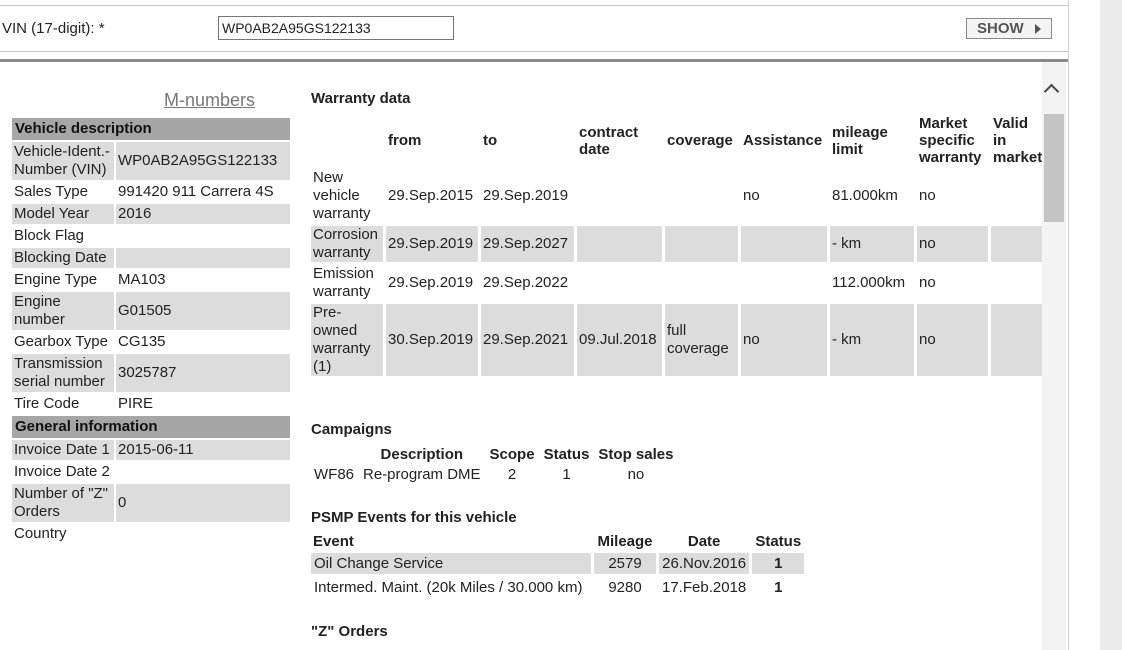 The image size is (1122, 650). What do you see at coordinates (63, 161) in the screenshot?
I see `info-key: Vehicle-Ident.-Number (VIN)` at bounding box center [63, 161].